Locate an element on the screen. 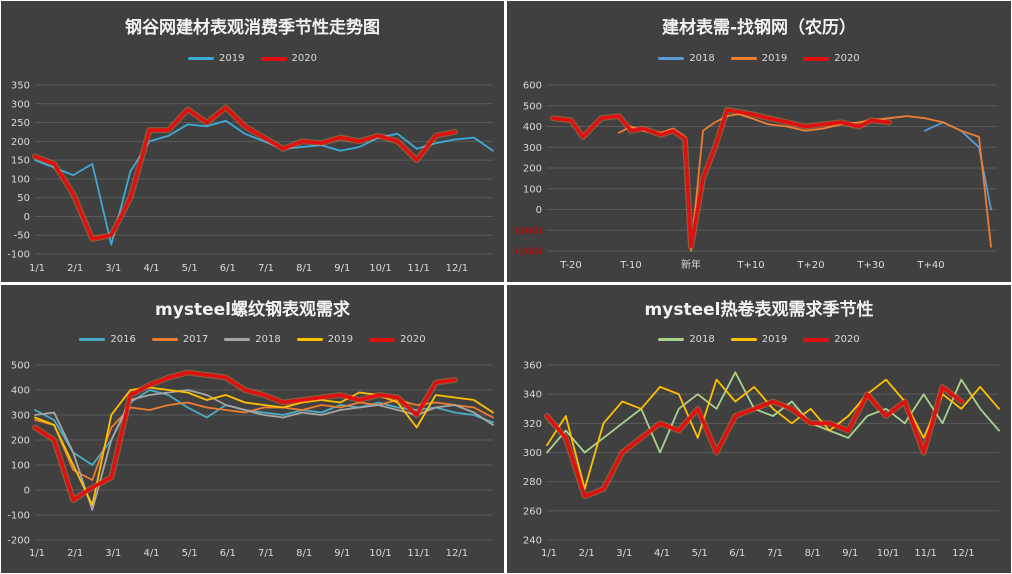 Image resolution: width=1012 pixels, height=574 pixels. y-tick-label: -200 is located at coordinates (18, 541).